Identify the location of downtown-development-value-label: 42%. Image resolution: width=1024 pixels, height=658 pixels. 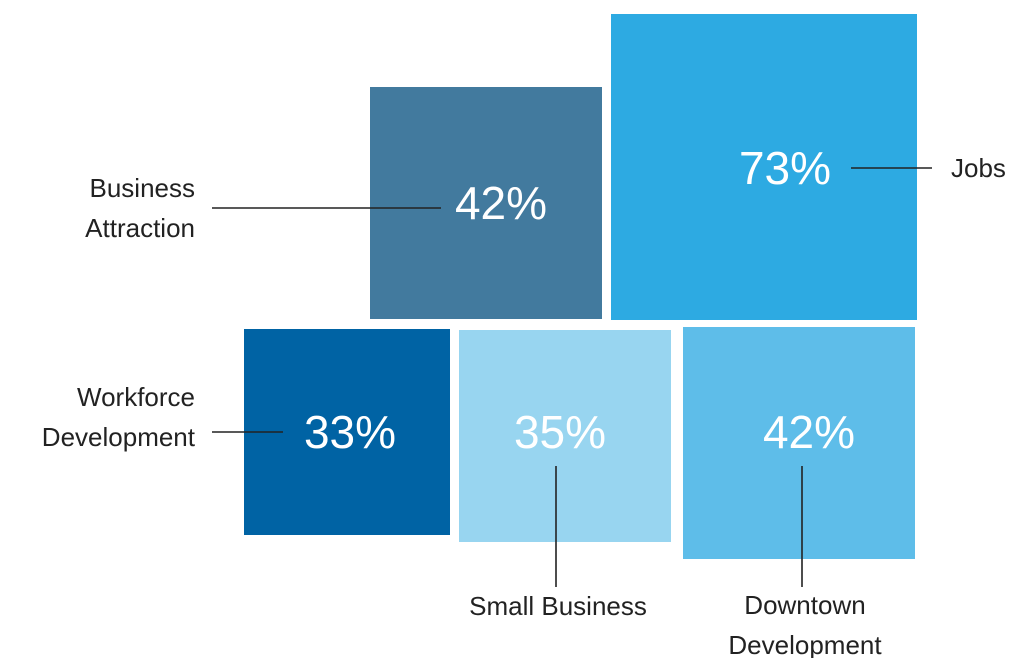
(809, 432).